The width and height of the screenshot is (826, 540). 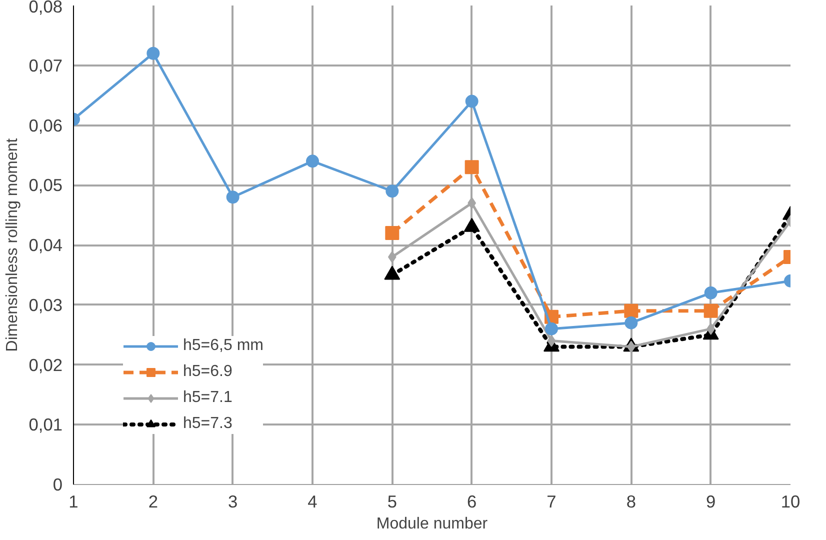 What do you see at coordinates (45, 185) in the screenshot?
I see `y-tick-label: 0,05` at bounding box center [45, 185].